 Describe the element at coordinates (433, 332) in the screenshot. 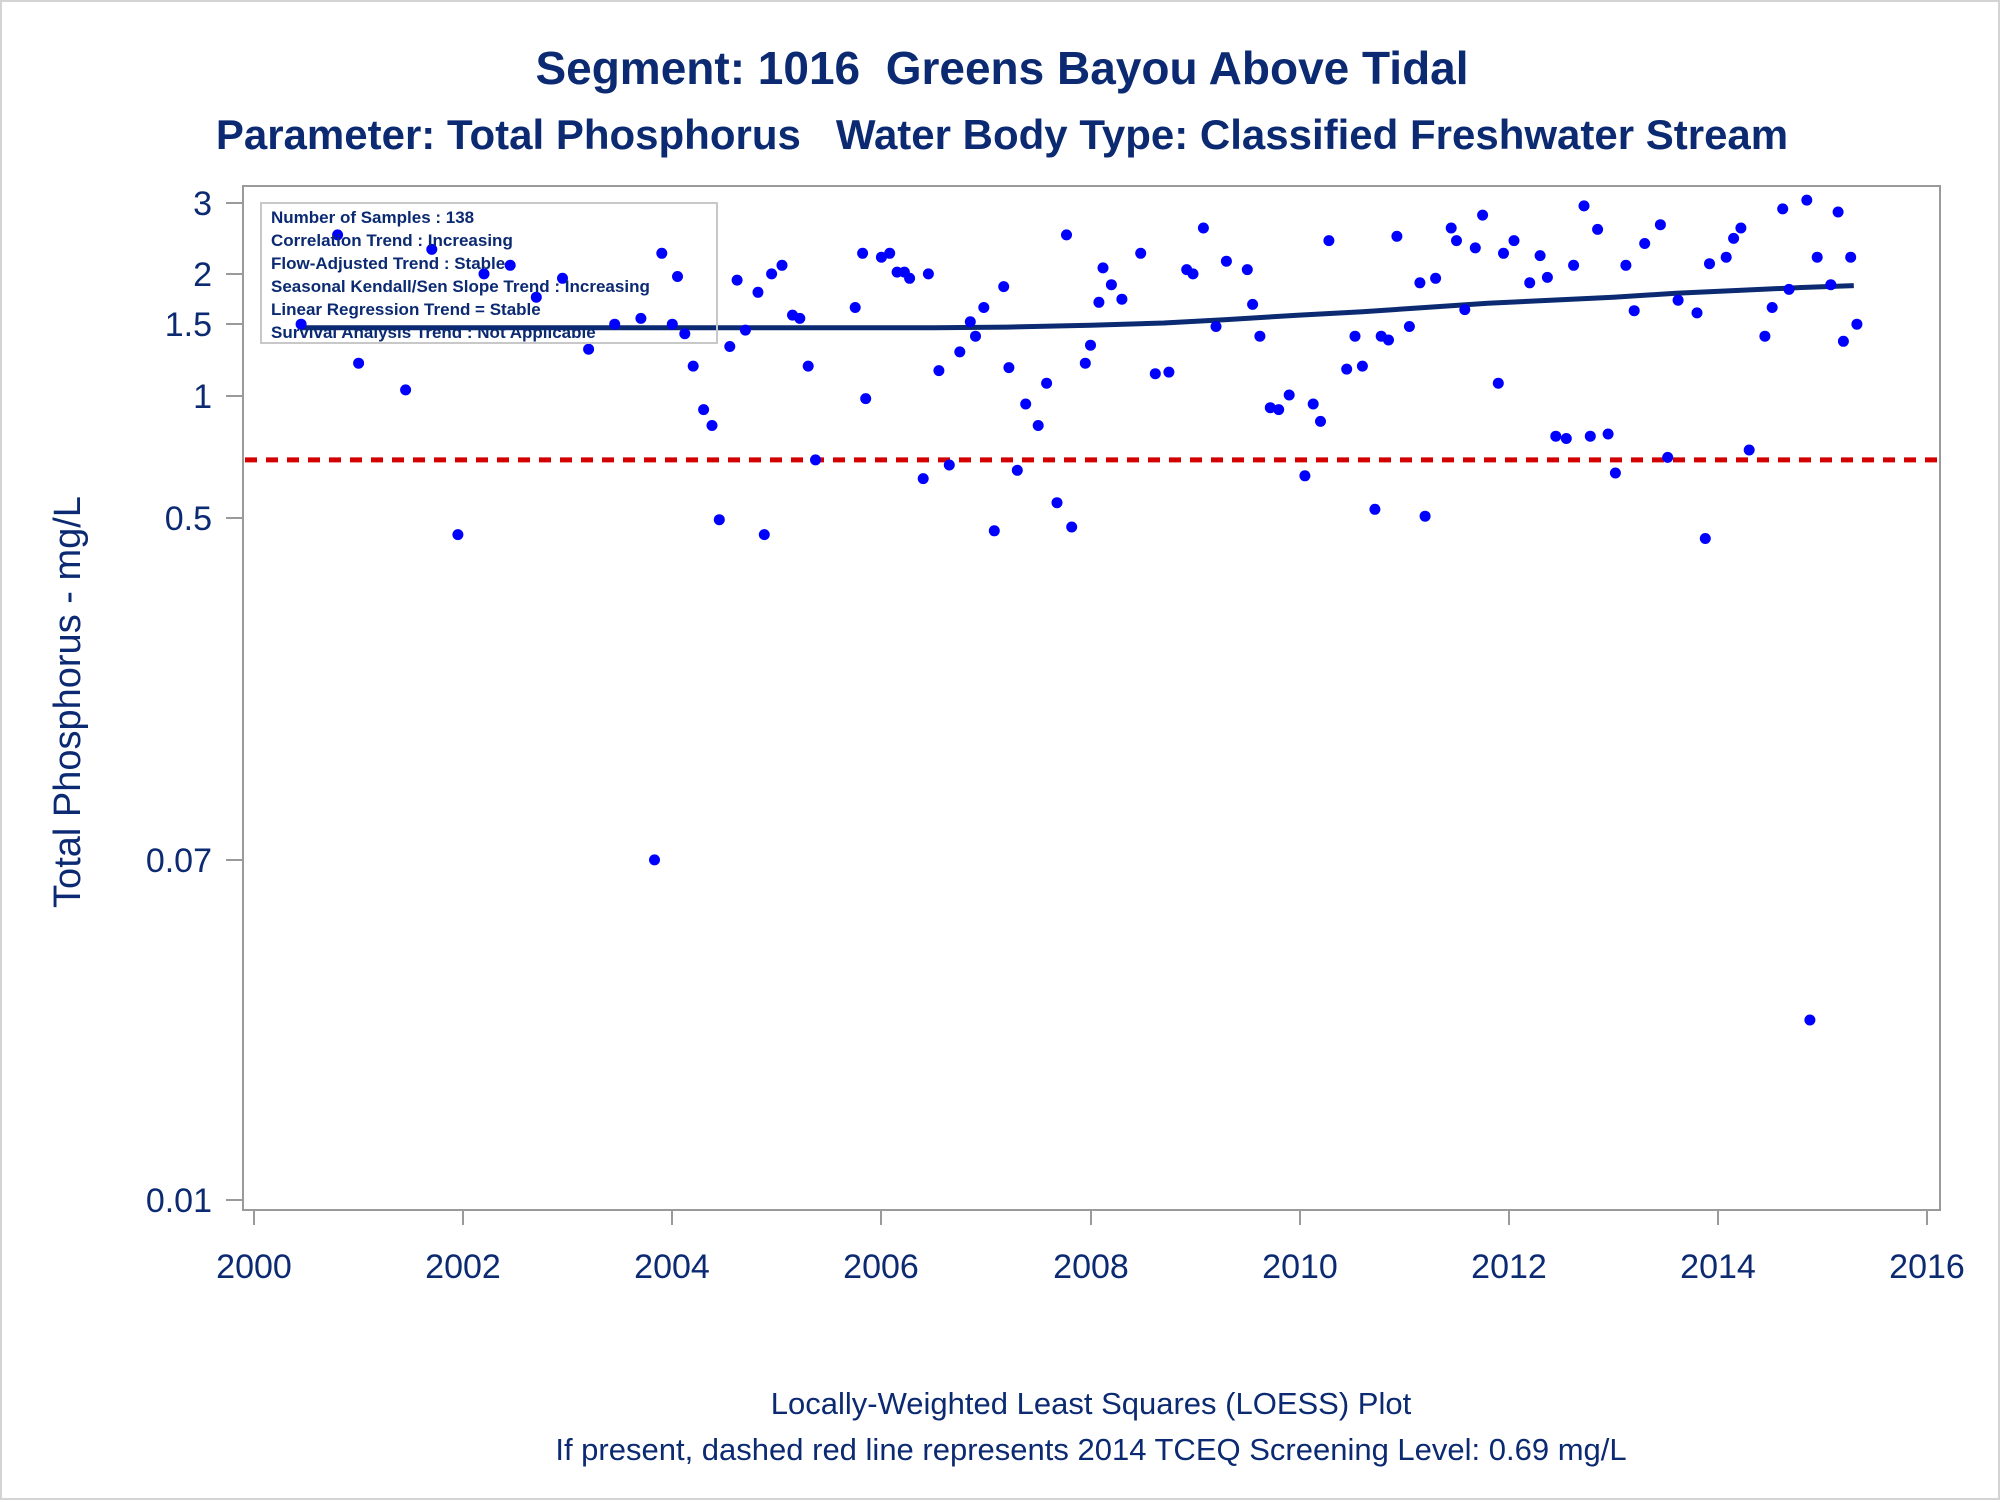

I see `inset-line-survival-analysis: Survival Analysis Trend : Not Applicable` at that location.